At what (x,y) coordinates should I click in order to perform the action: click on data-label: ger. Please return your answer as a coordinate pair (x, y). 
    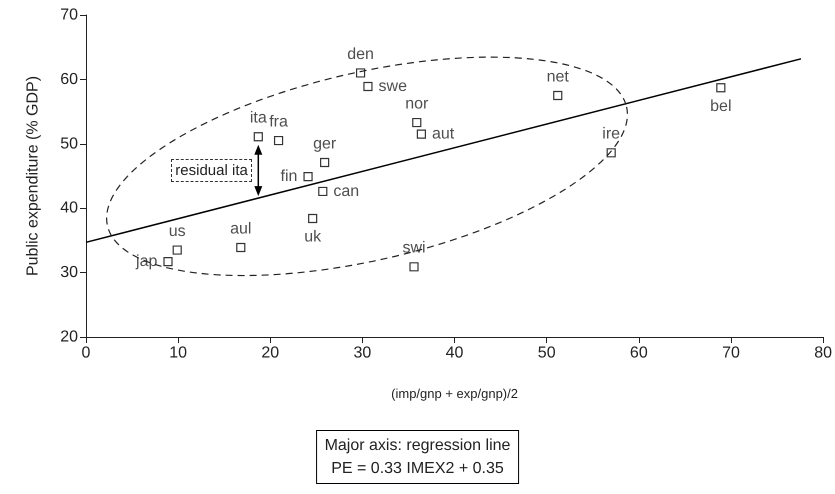
    Looking at the image, I should click on (325, 143).